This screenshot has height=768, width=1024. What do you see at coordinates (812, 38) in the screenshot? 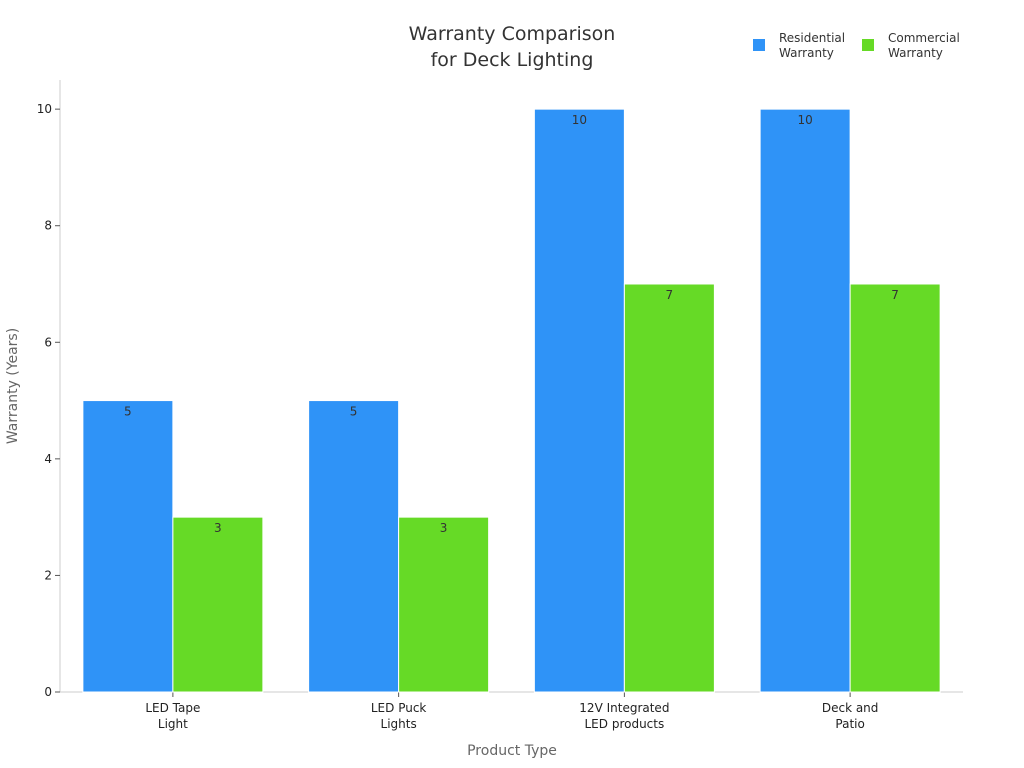
I see `legend-label-line: Residential` at bounding box center [812, 38].